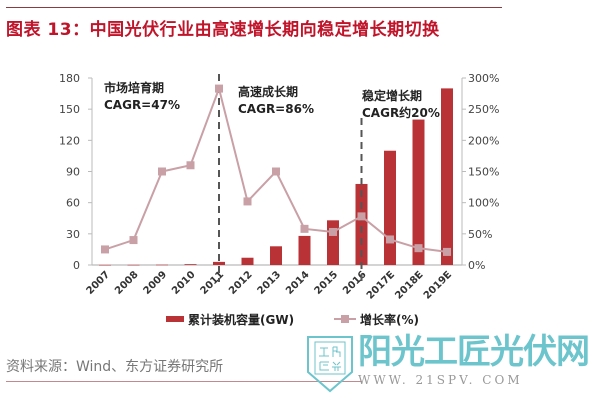 The image size is (607, 406). What do you see at coordinates (98, 282) in the screenshot?
I see `x-tick-label: 2007` at bounding box center [98, 282].